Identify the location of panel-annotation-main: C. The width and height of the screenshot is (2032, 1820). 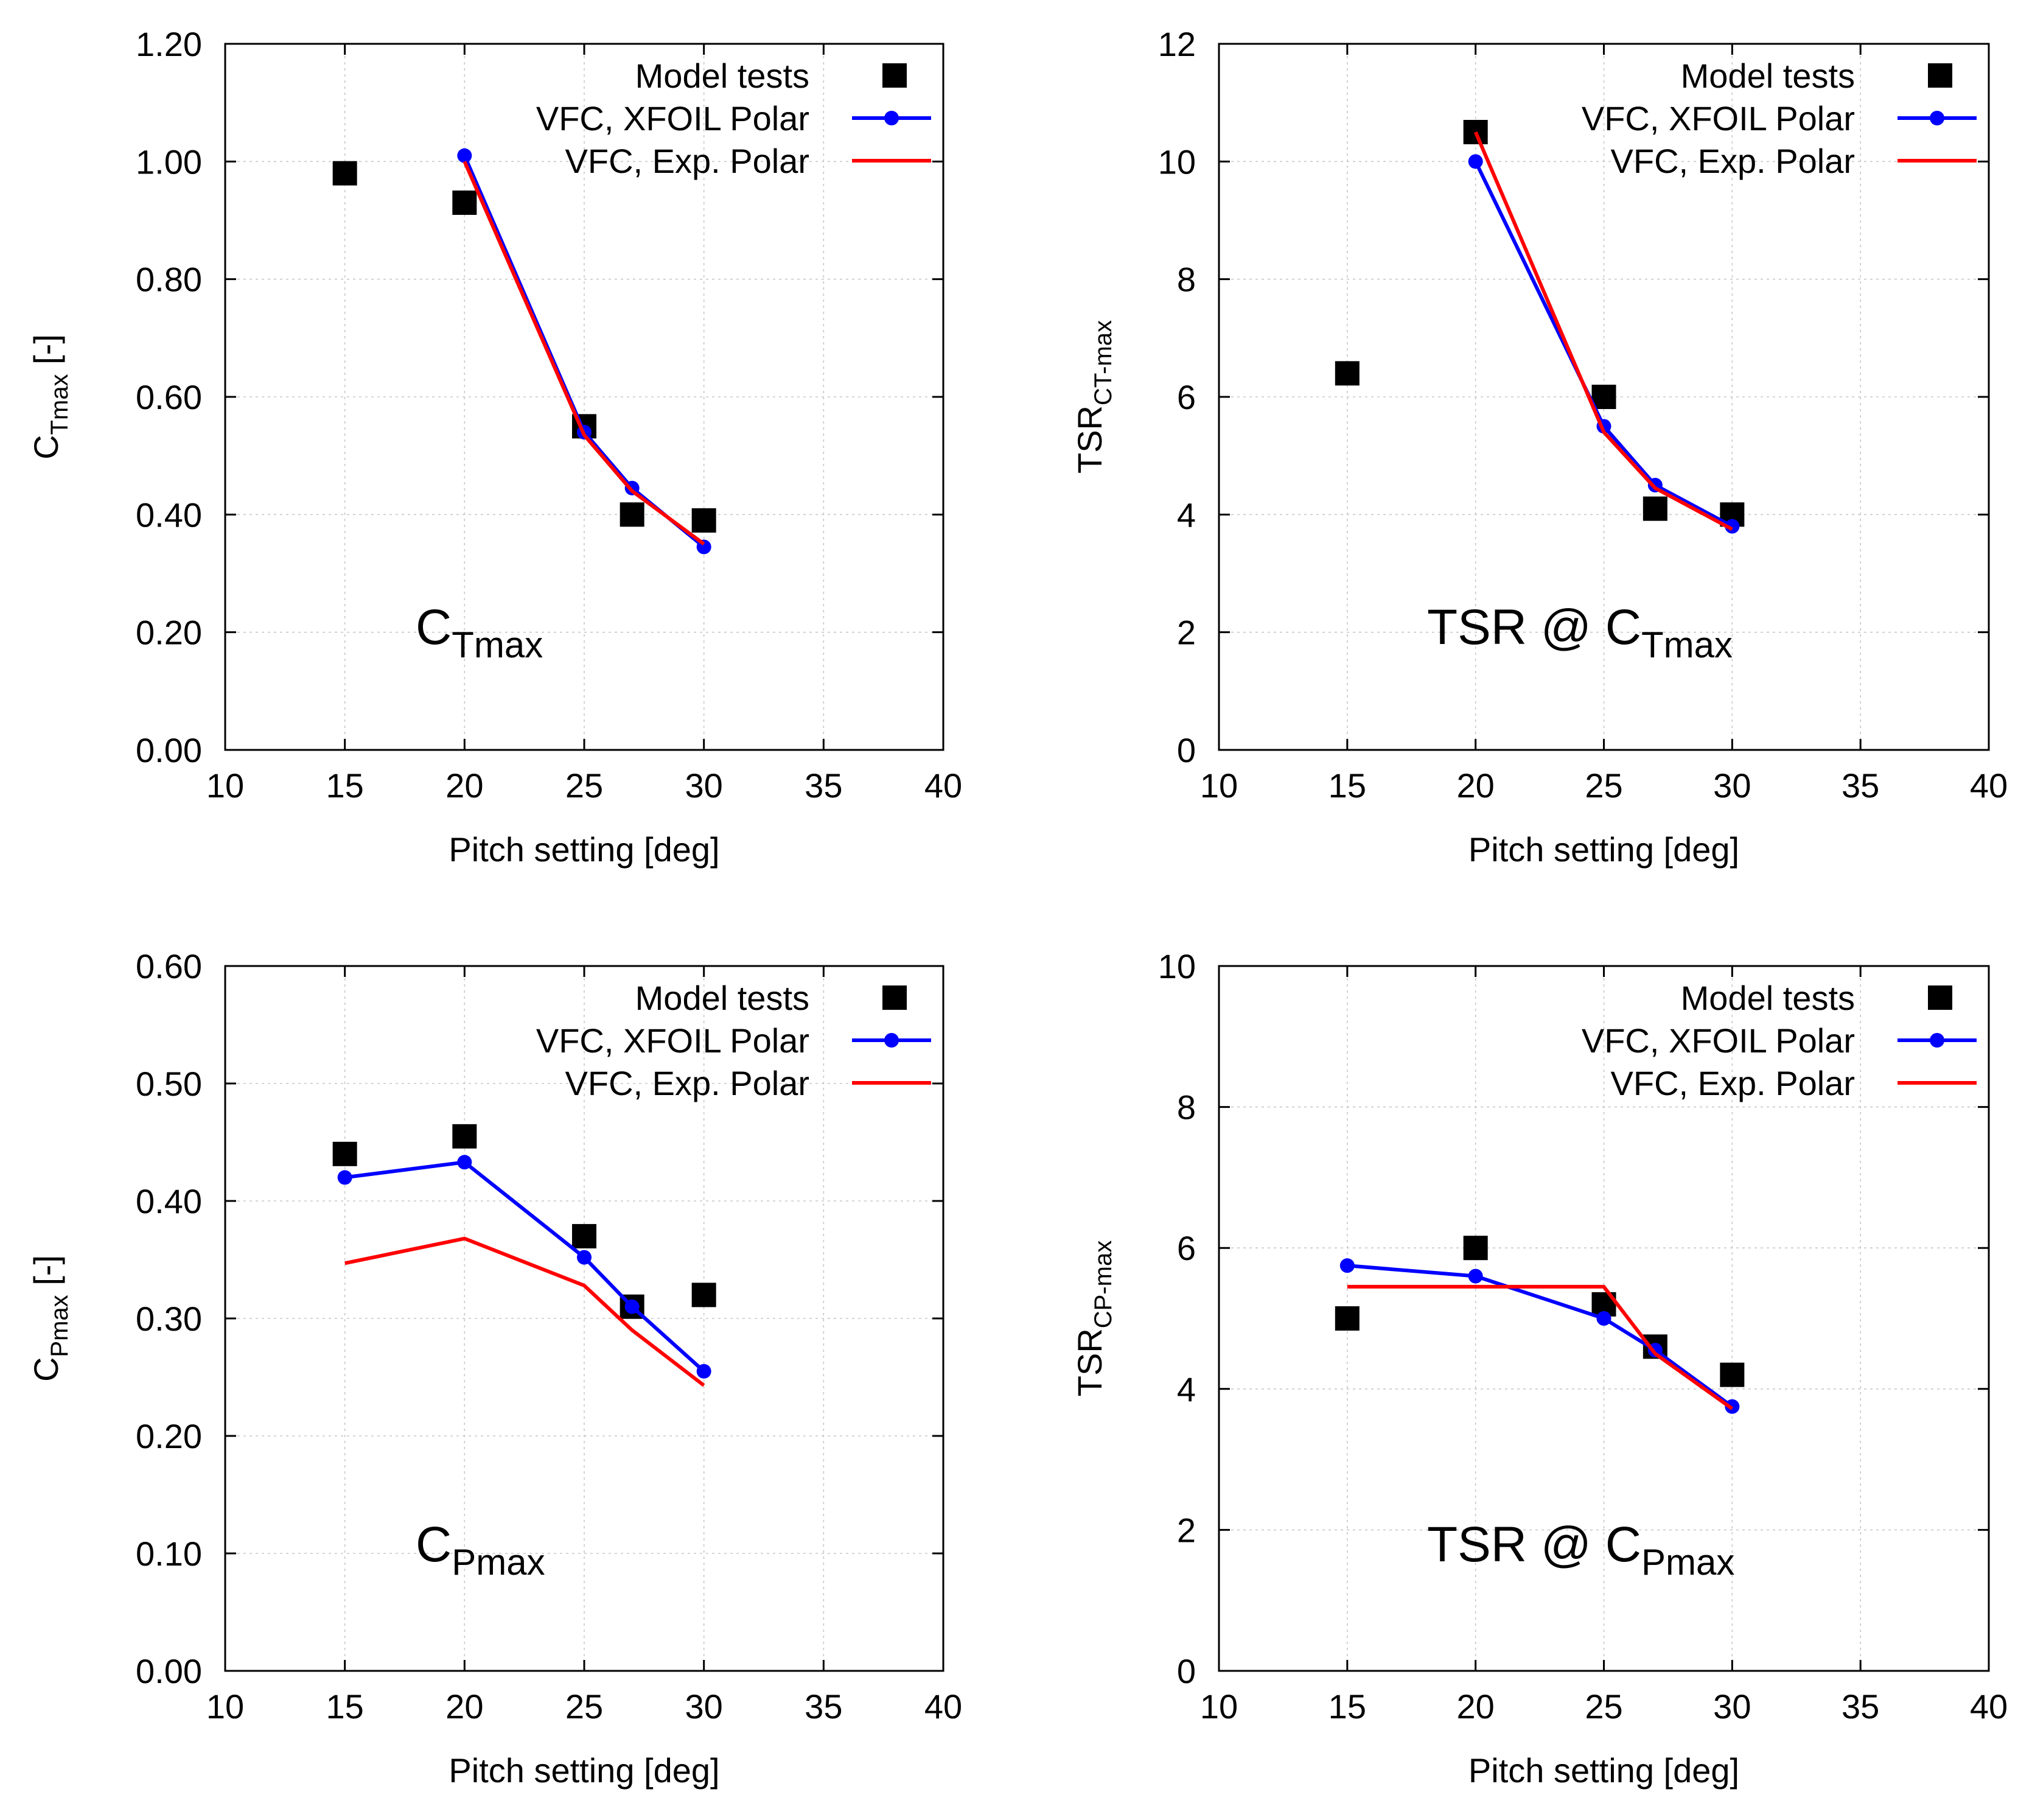
(434, 1544).